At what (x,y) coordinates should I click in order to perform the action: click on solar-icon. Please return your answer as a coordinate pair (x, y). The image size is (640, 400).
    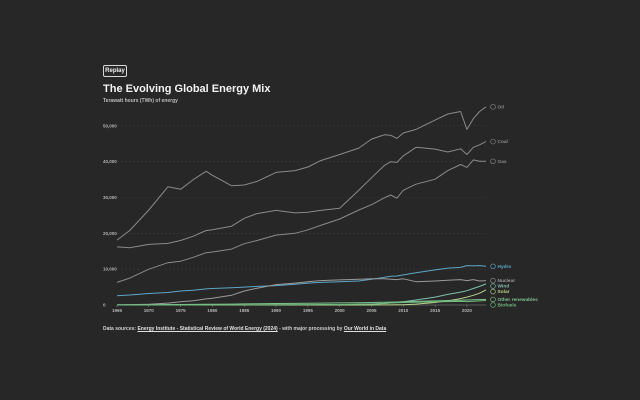
    Looking at the image, I should click on (493, 291).